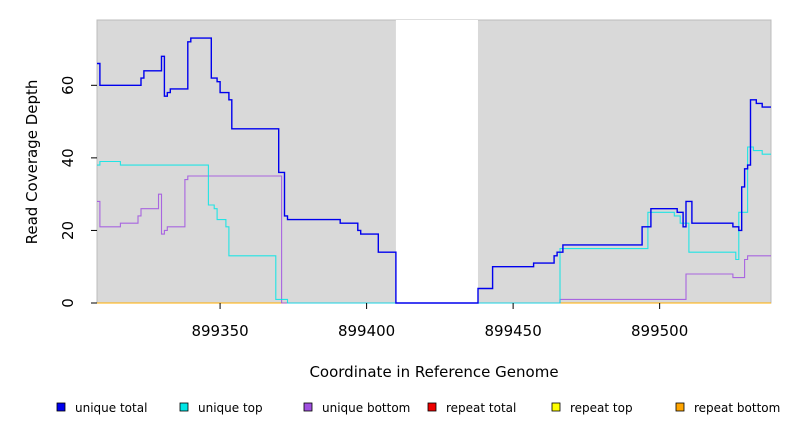  What do you see at coordinates (68, 157) in the screenshot?
I see `y-tick-label: 40` at bounding box center [68, 157].